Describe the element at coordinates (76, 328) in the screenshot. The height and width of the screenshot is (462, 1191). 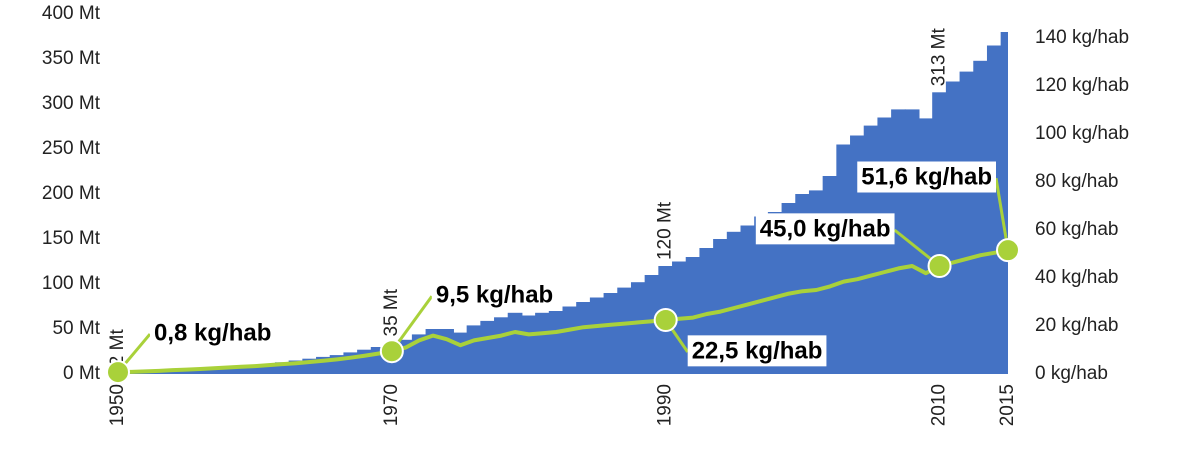
I see `y-tick-label: 50 Mt` at that location.